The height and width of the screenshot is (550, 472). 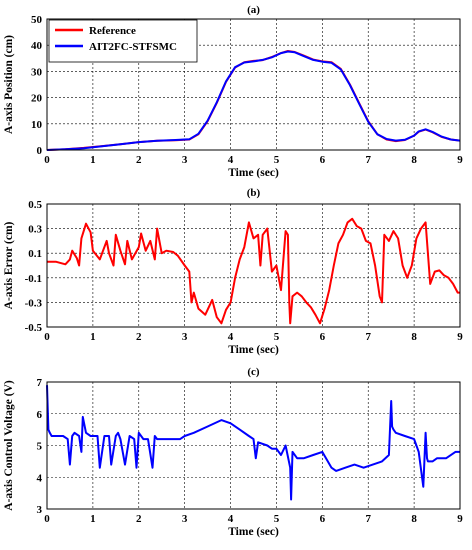 I want to click on y-tick-label: -0.3, so click(x=34, y=303).